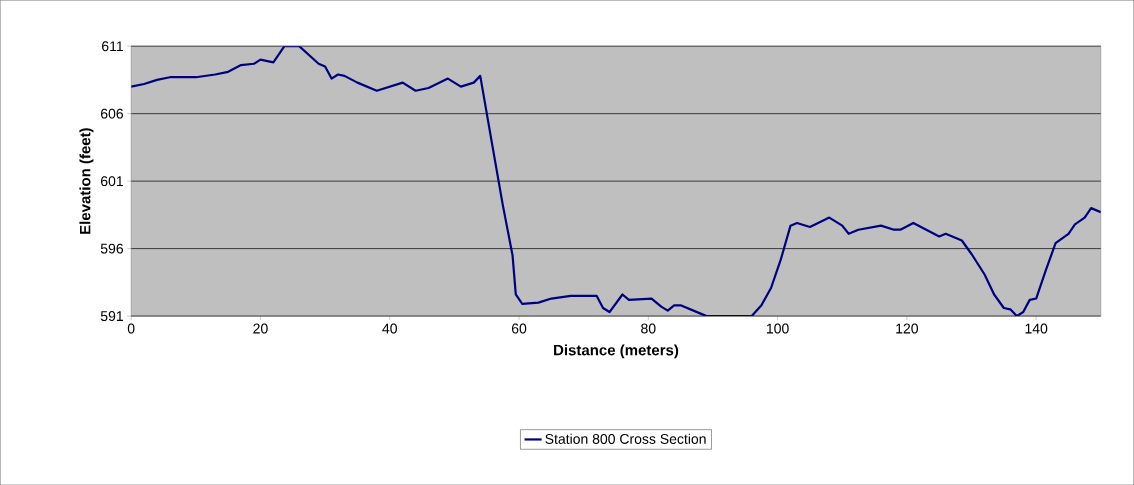  I want to click on y-tick-label: 601, so click(111, 181).